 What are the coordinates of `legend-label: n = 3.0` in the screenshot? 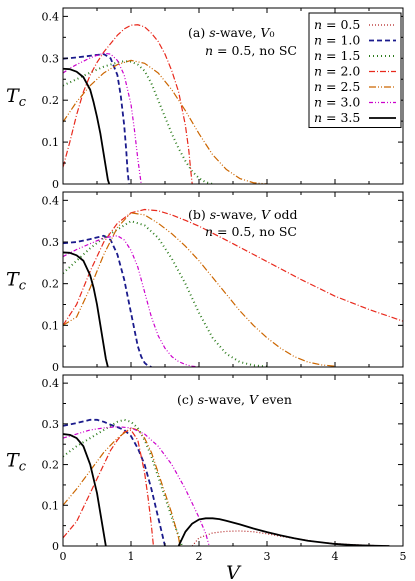 It's located at (337, 102).